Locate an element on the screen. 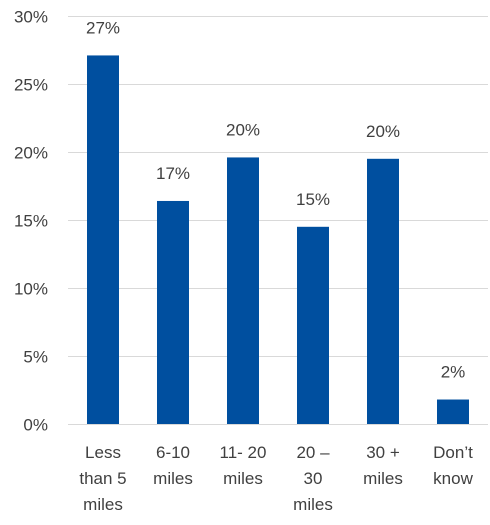  y-axis-tick-labels: 0% 5% 10% 15% 20% 25% 30% is located at coordinates (31, 221).